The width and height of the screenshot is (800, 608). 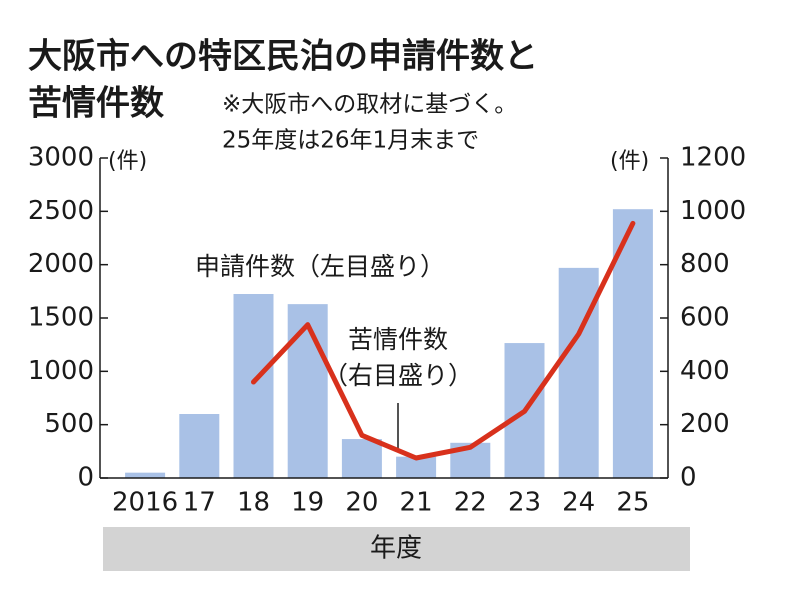 I want to click on y-tick-label: 3000, so click(x=61, y=158).